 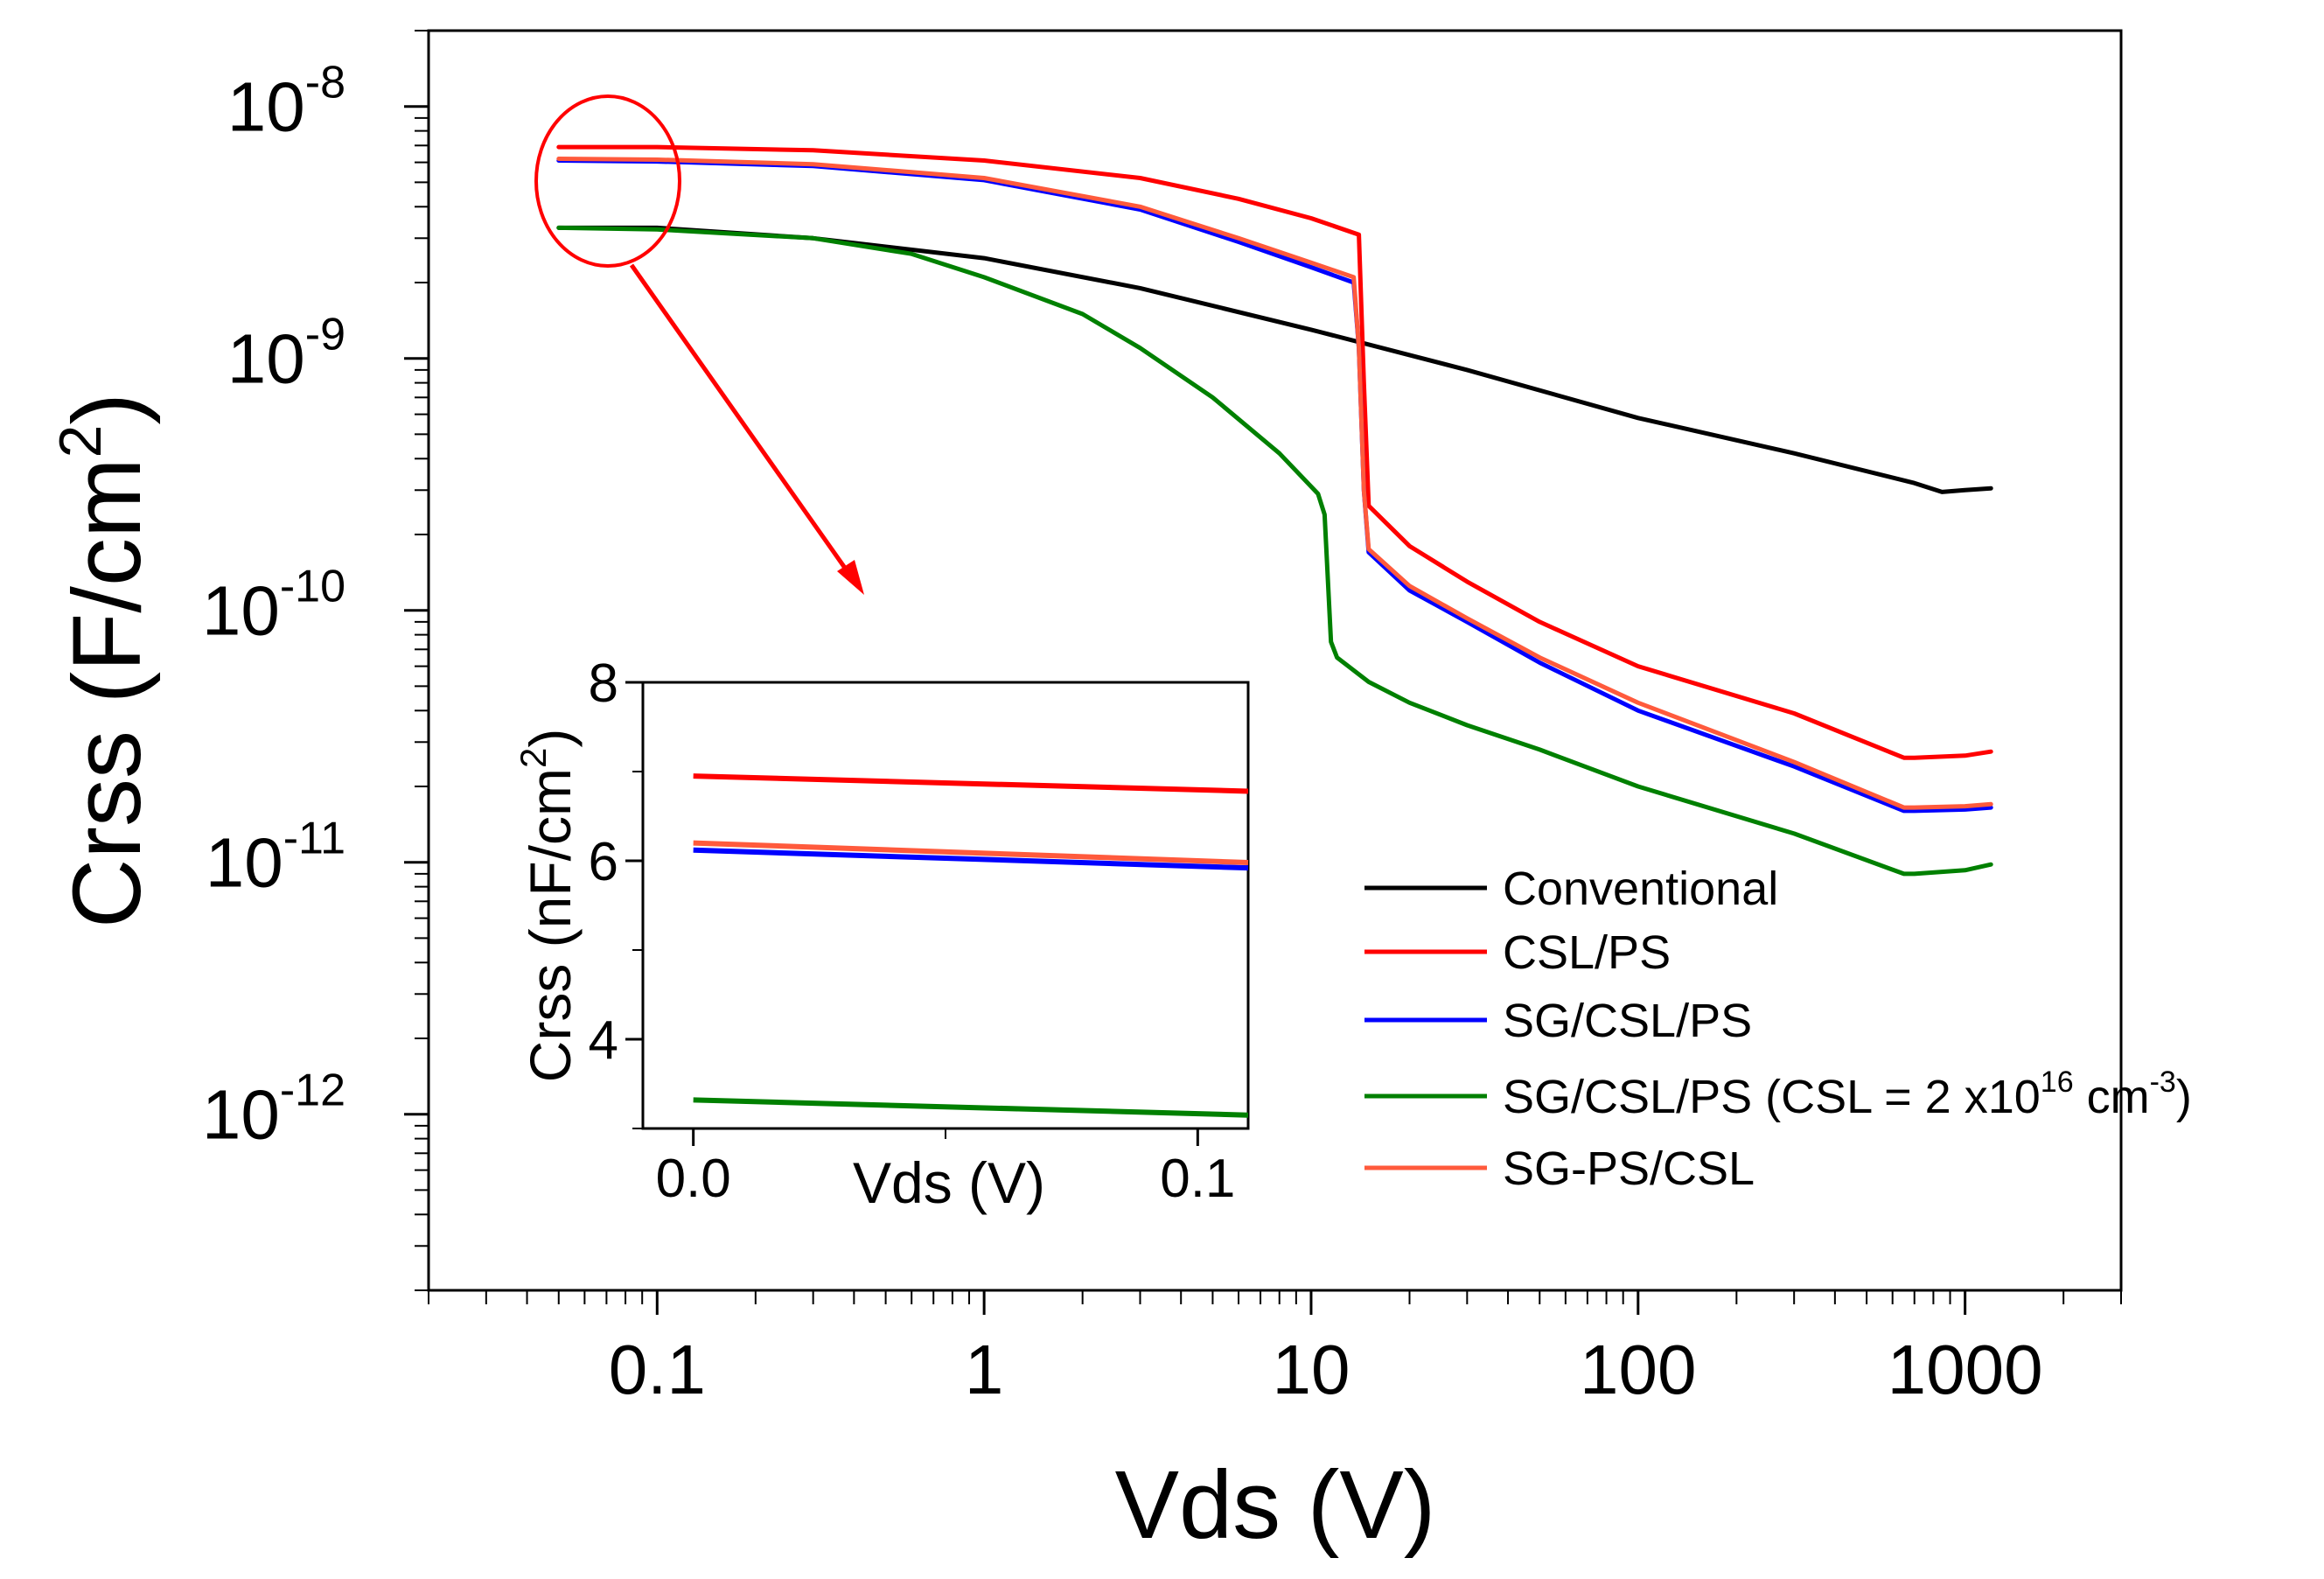 What do you see at coordinates (971, 945) in the screenshot?
I see `inset-series-group` at bounding box center [971, 945].